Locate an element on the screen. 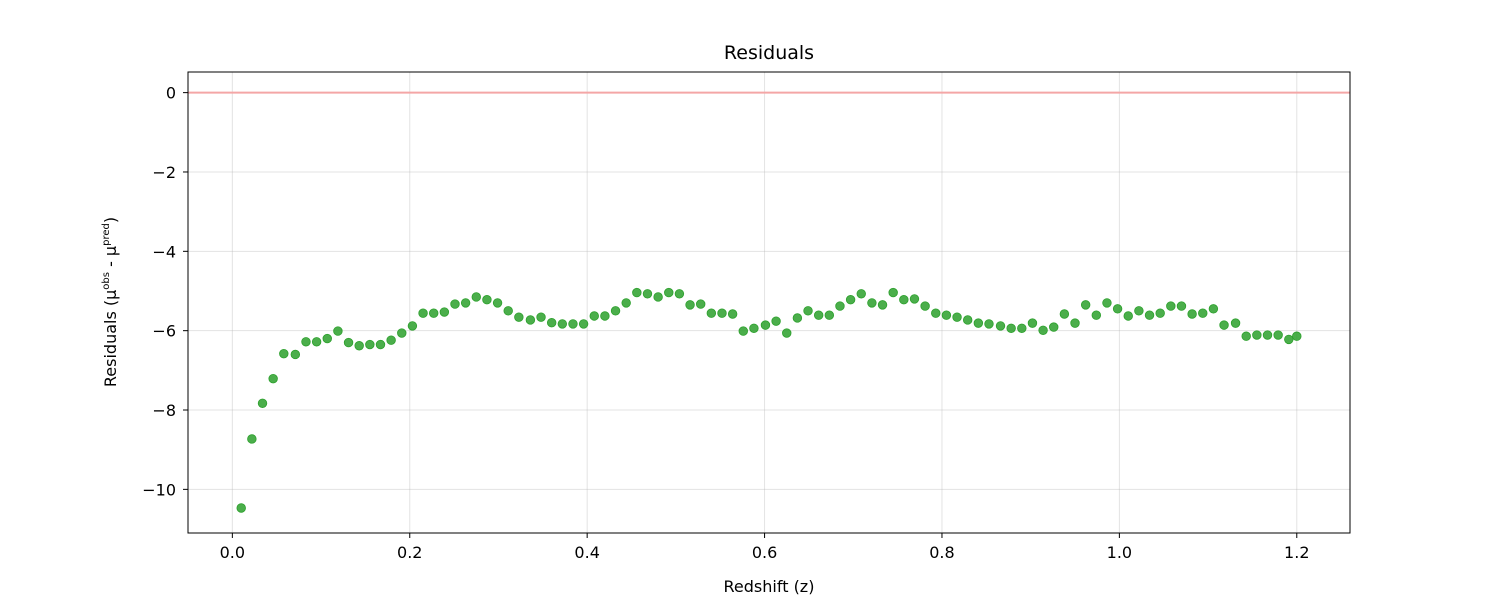 This screenshot has height=600, width=1500. x-tick-label: 1.0 is located at coordinates (1119, 552).